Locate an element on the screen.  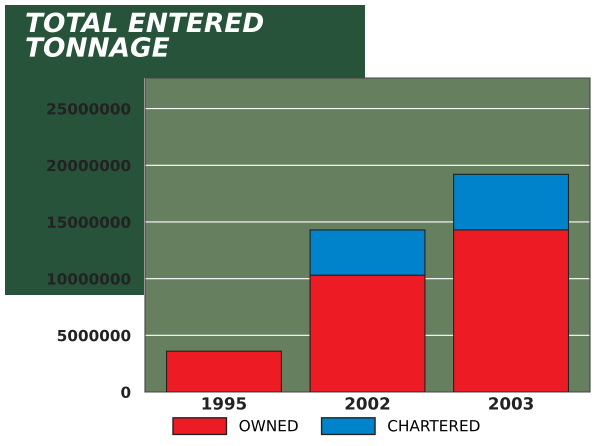
x-tick-label: 1995 is located at coordinates (224, 403).